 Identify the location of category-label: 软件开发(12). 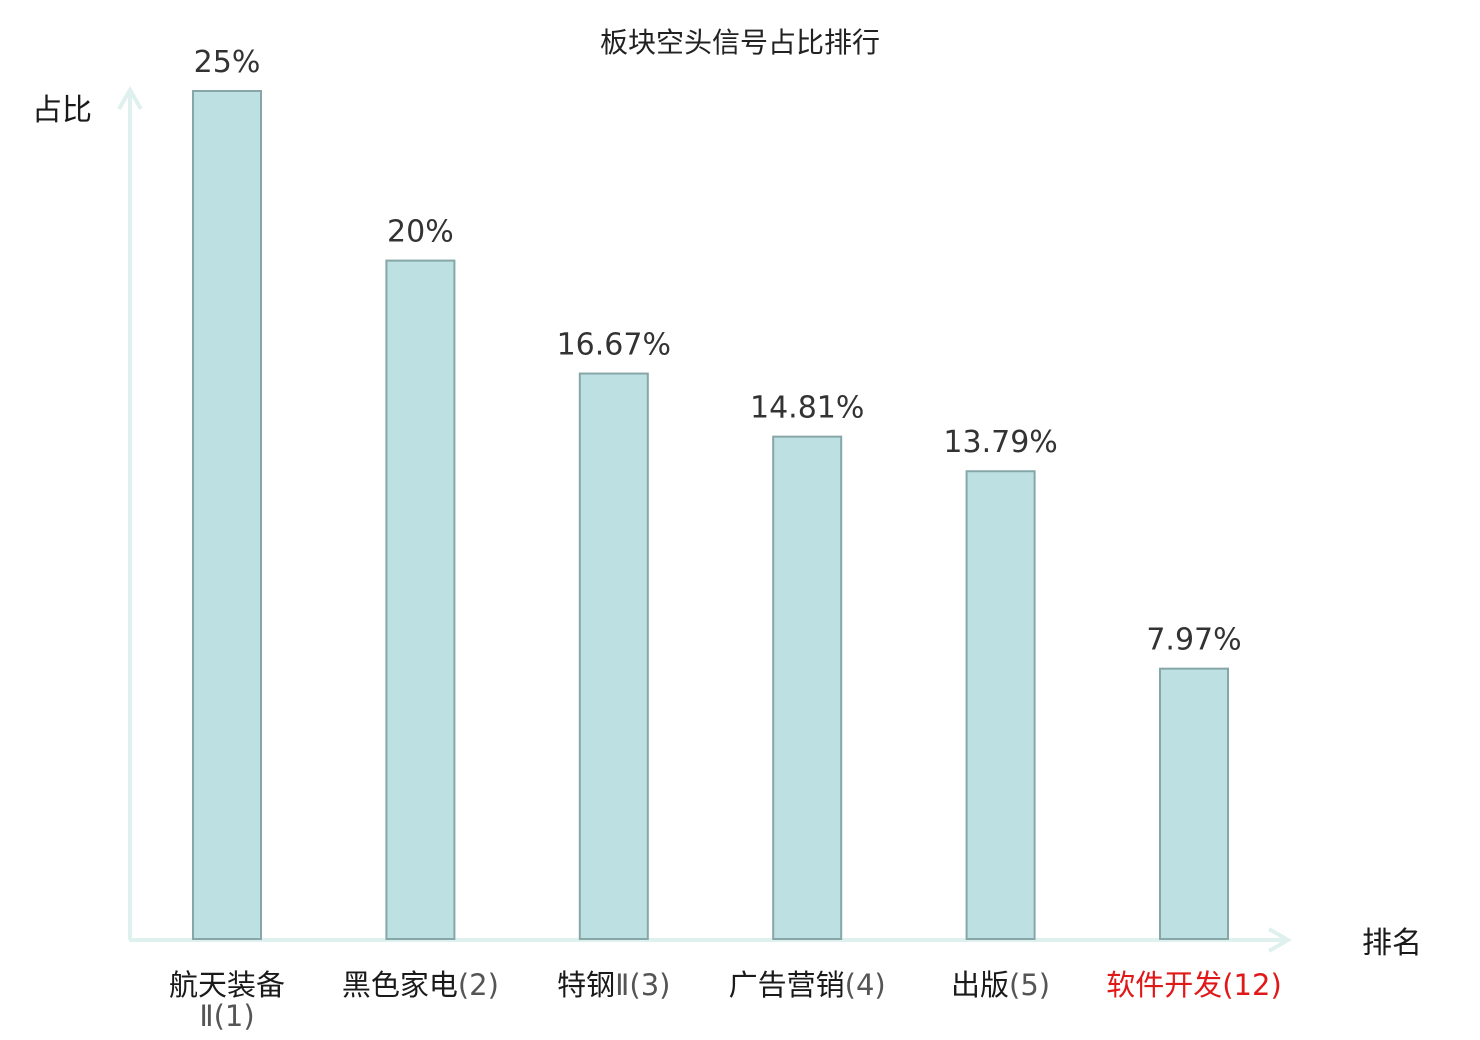
(1194, 985).